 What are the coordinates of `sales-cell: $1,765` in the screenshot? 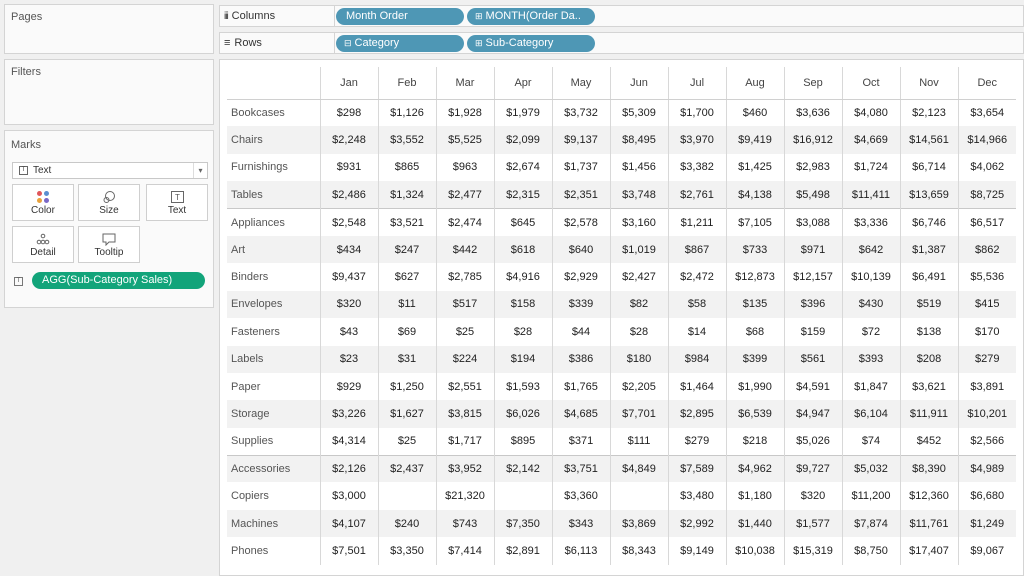 It's located at (580, 386).